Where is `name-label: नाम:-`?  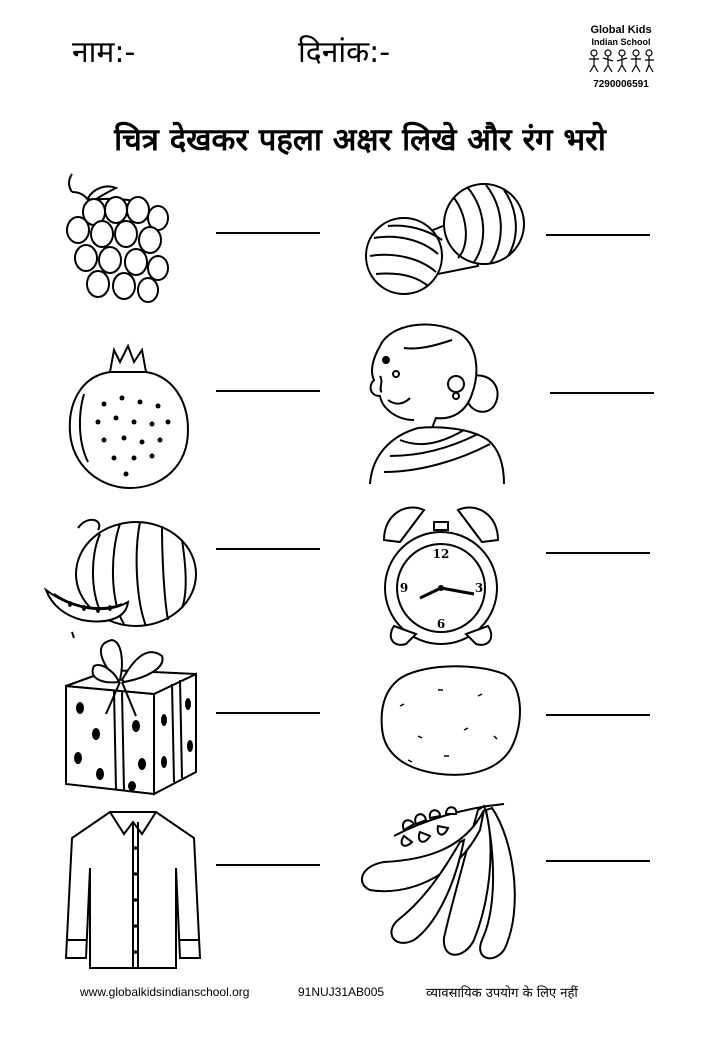
name-label: नाम:- is located at coordinates (104, 52).